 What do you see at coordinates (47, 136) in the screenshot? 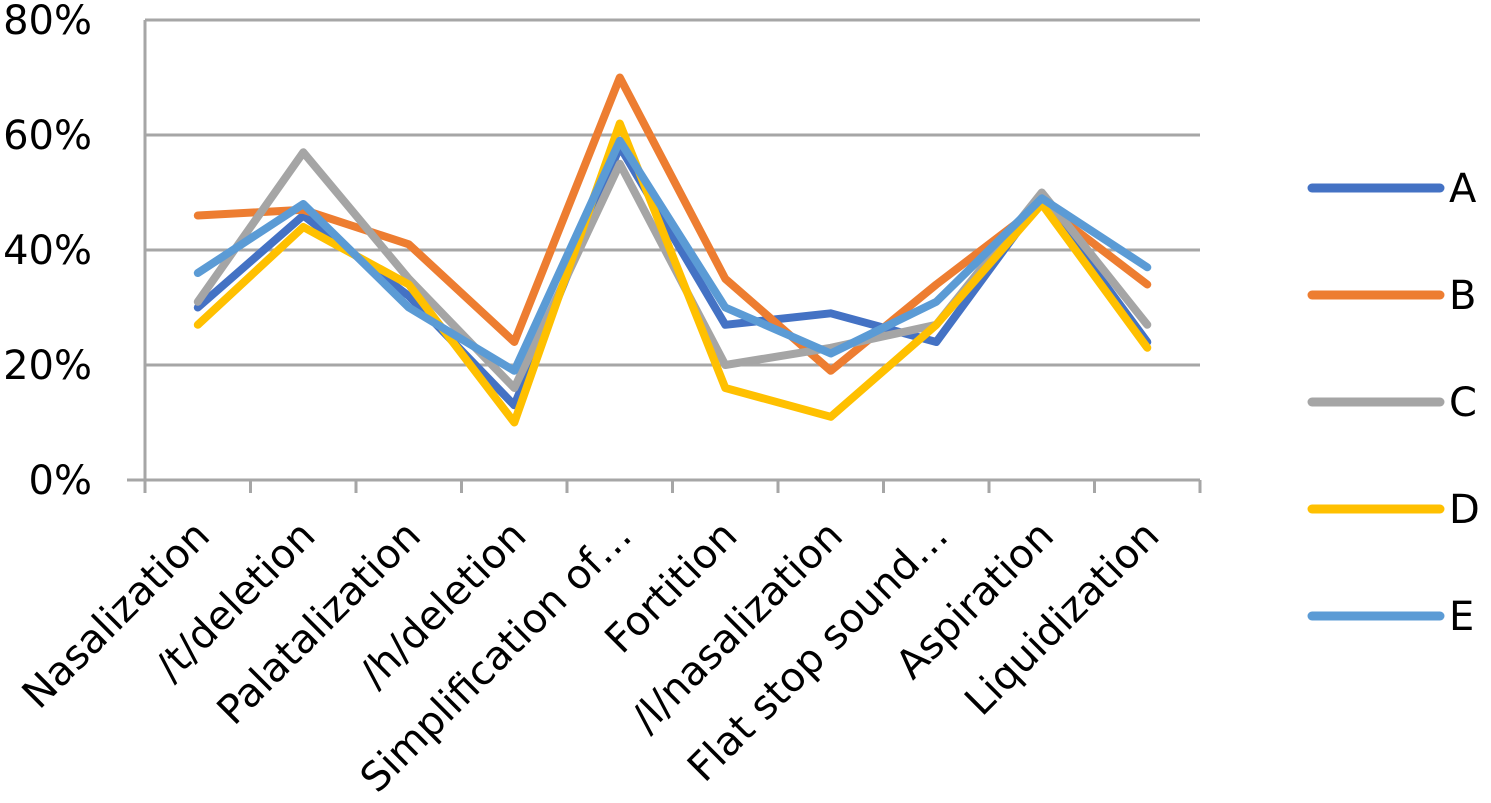
I see `y-tick-label: 60%` at bounding box center [47, 136].